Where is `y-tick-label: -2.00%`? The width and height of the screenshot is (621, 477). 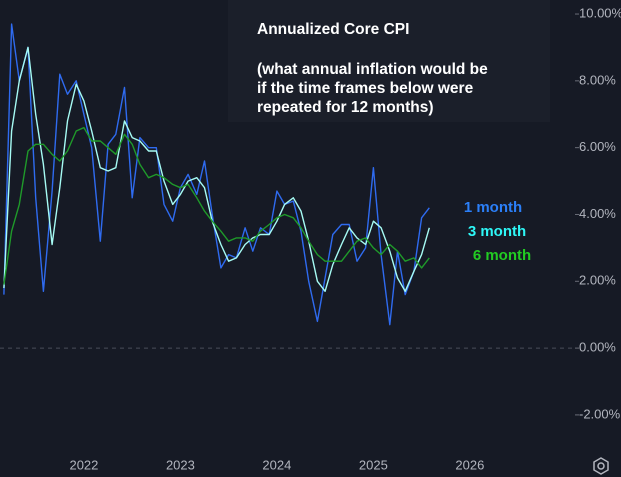 y-tick-label: -2.00% is located at coordinates (600, 413).